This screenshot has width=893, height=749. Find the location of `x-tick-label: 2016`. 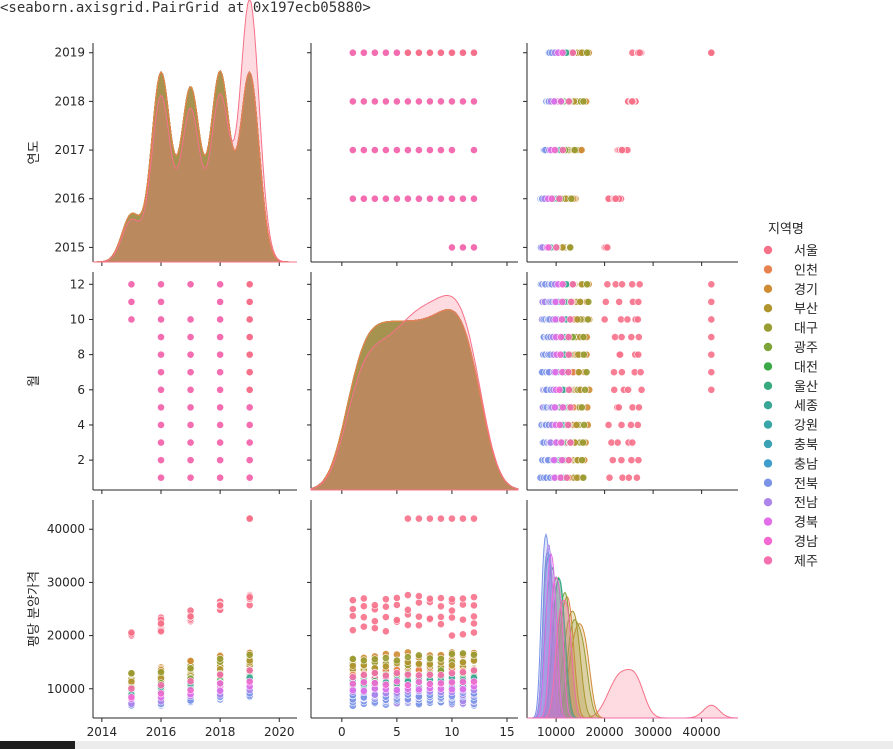

x-tick-label: 2016 is located at coordinates (161, 732).